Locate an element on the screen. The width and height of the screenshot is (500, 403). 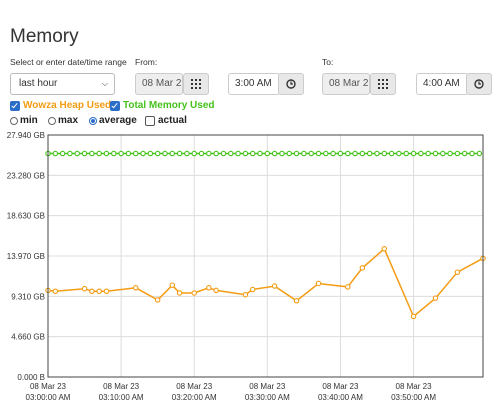
radio-selected-icon is located at coordinates (93, 120).